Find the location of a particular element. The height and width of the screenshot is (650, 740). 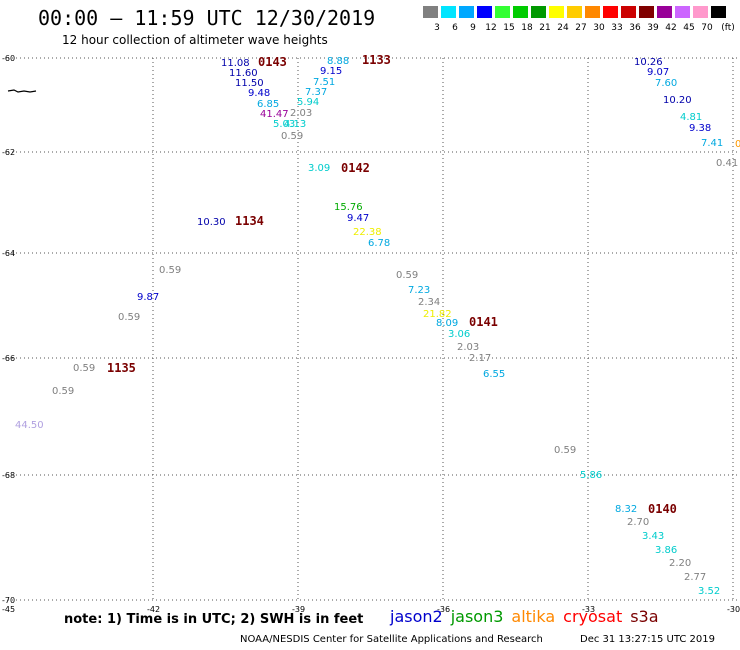

latitude-label: -62 is located at coordinates (8, 152).